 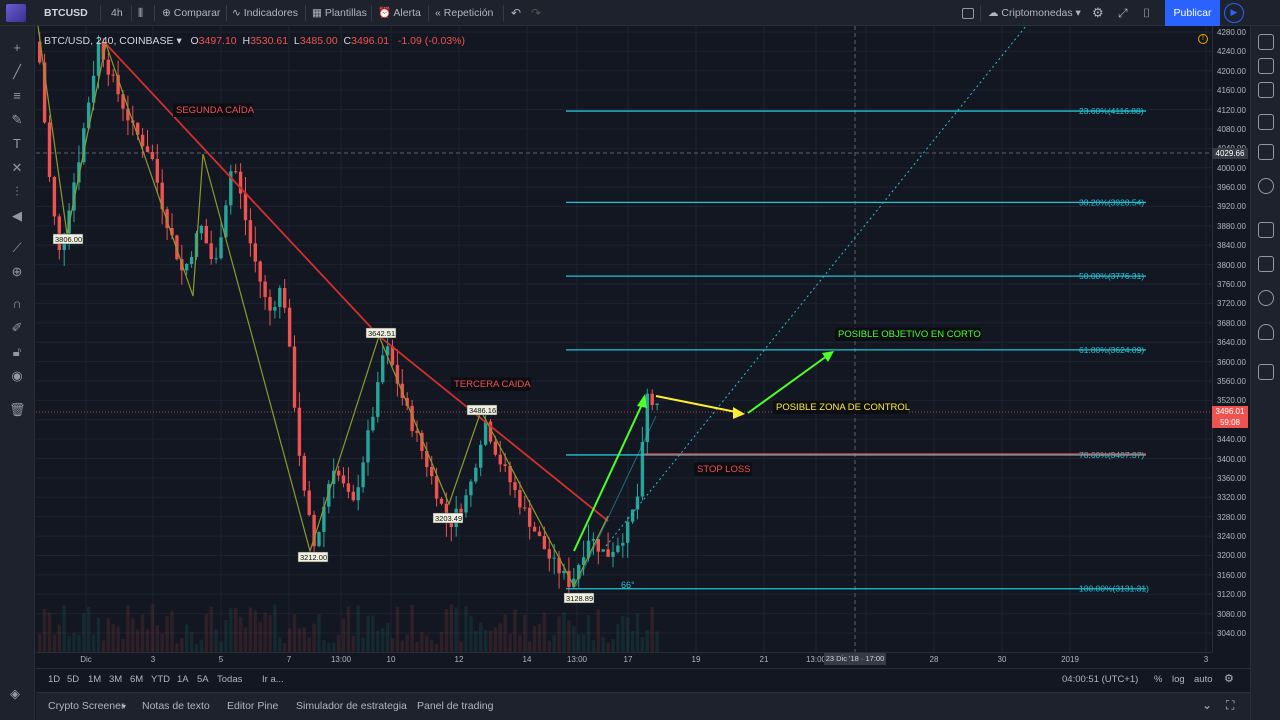 I want to click on chevron-down-icon: ▾, so click(x=124, y=706).